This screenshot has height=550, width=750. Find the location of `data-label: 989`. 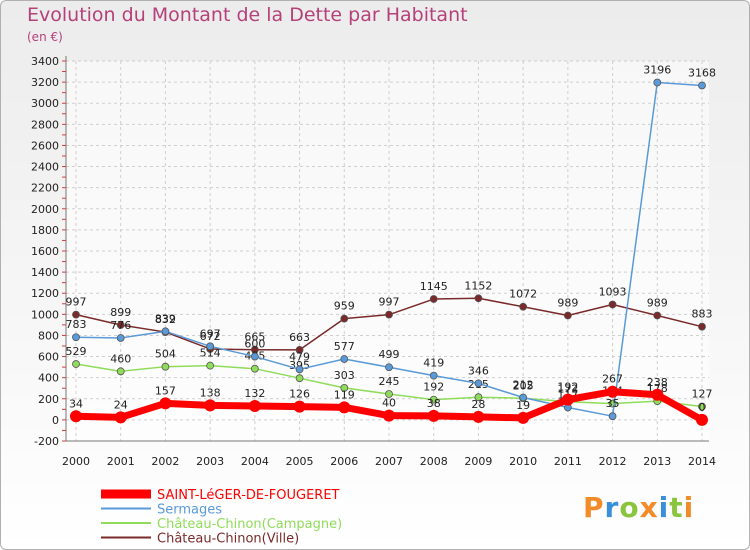

data-label: 989 is located at coordinates (657, 302).